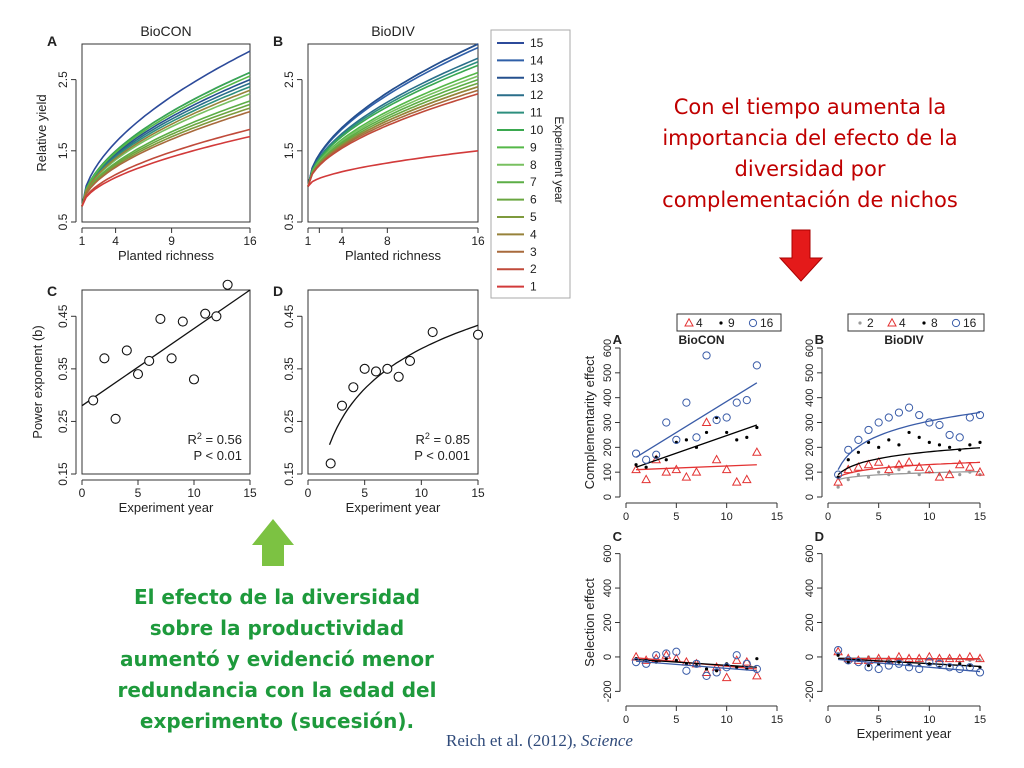  Describe the element at coordinates (533, 287) in the screenshot. I see `legend-label-1: 1` at that location.